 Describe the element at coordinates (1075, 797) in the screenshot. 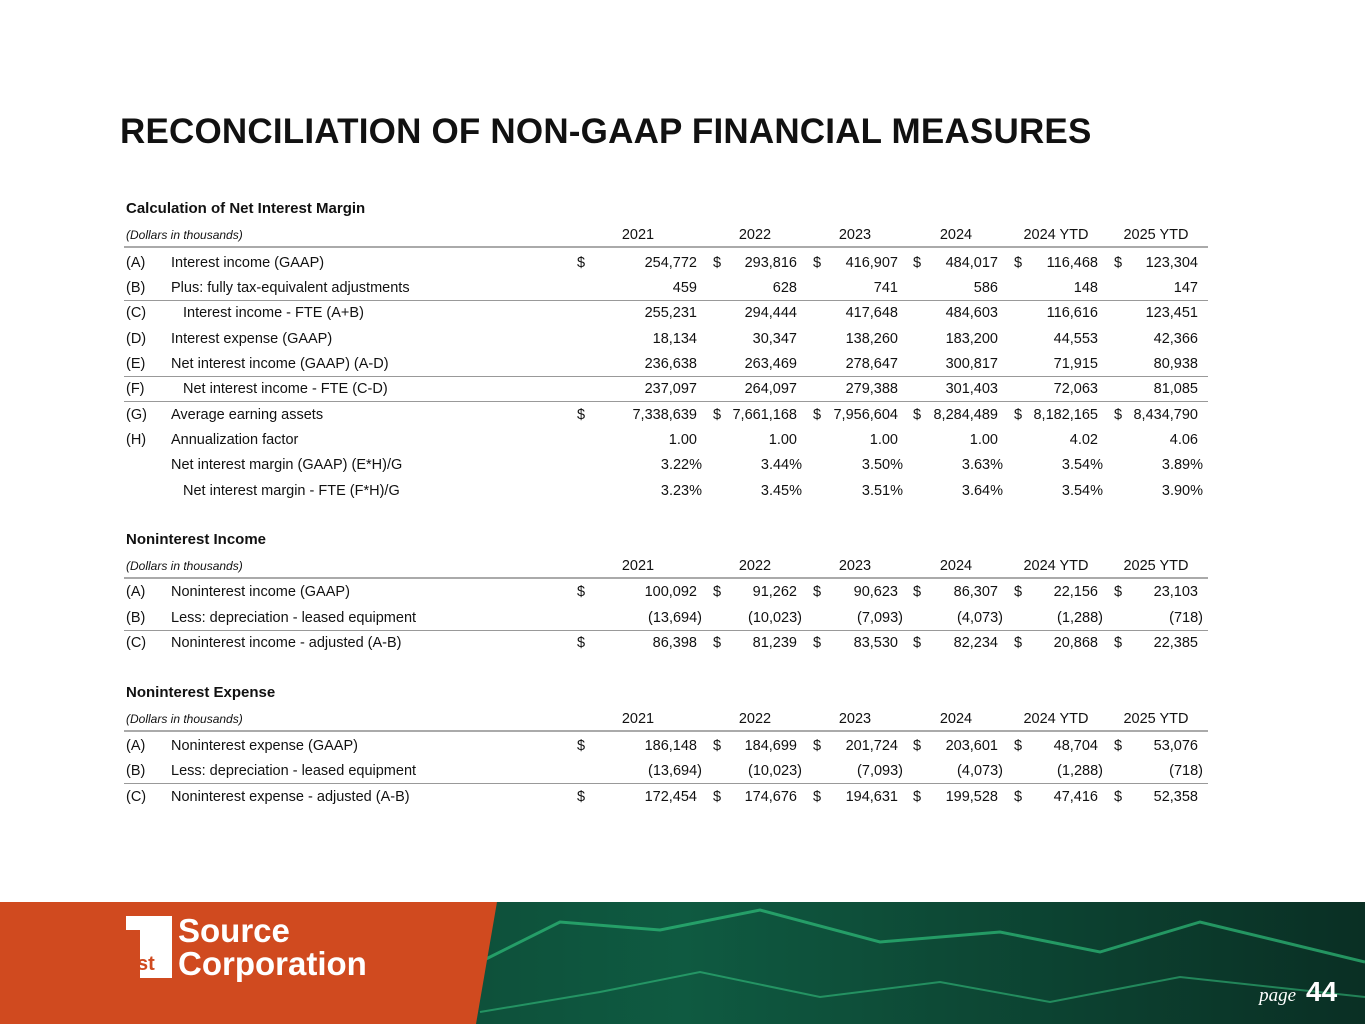

I see `cell-value: 47,416` at that location.